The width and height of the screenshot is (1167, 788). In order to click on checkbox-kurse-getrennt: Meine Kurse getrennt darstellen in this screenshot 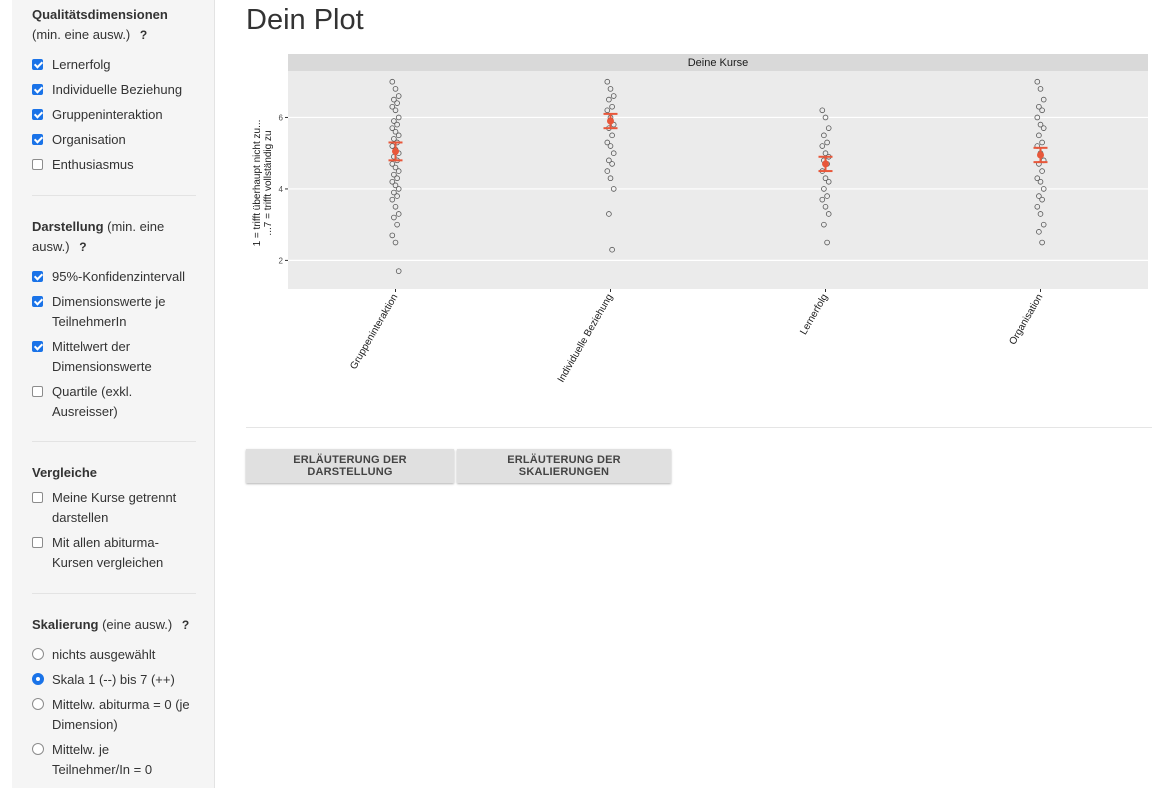, I will do `click(114, 508)`.